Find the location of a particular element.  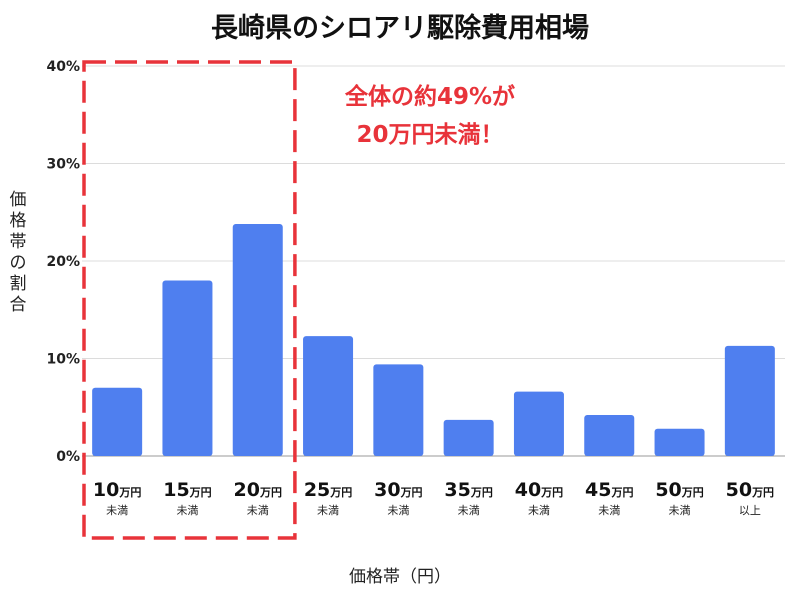

x-tick-sublabel: 以上 is located at coordinates (750, 510).